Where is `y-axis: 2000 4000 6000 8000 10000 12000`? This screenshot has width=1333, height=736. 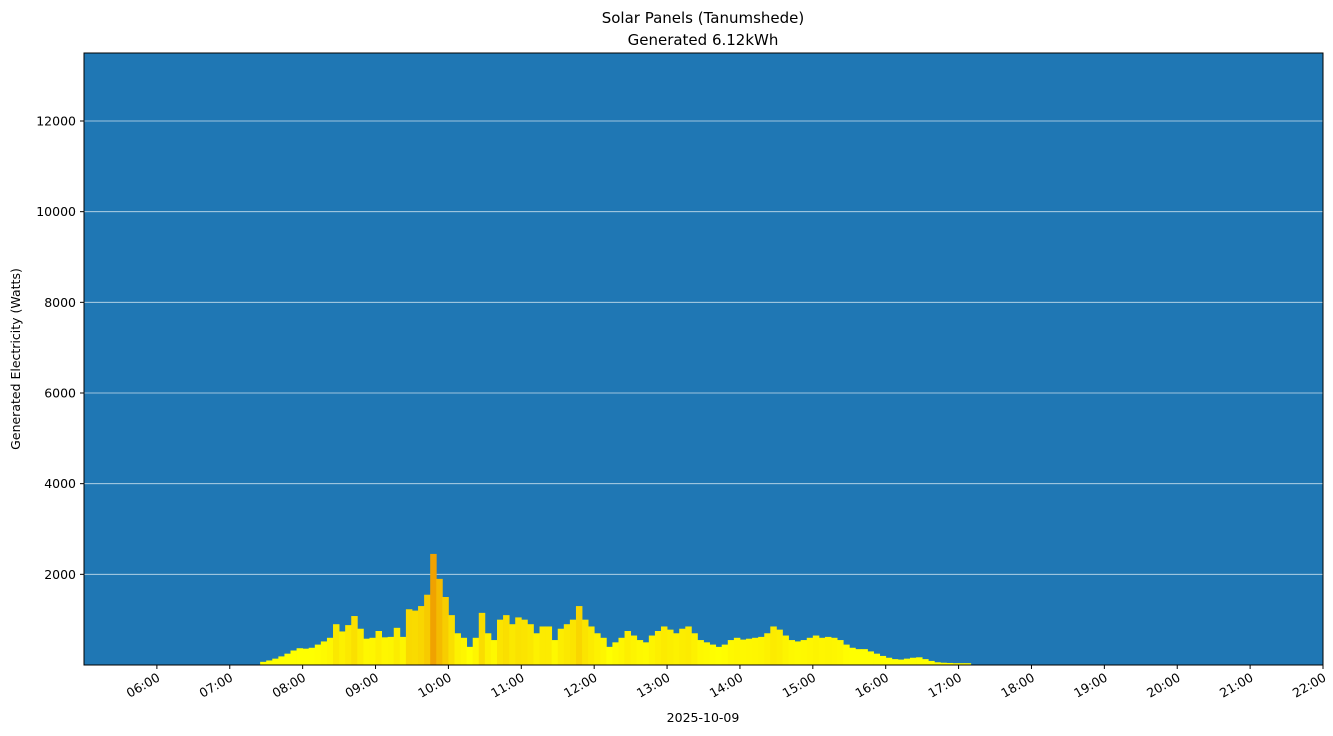 y-axis: 2000 4000 6000 8000 10000 12000 is located at coordinates (60, 348).